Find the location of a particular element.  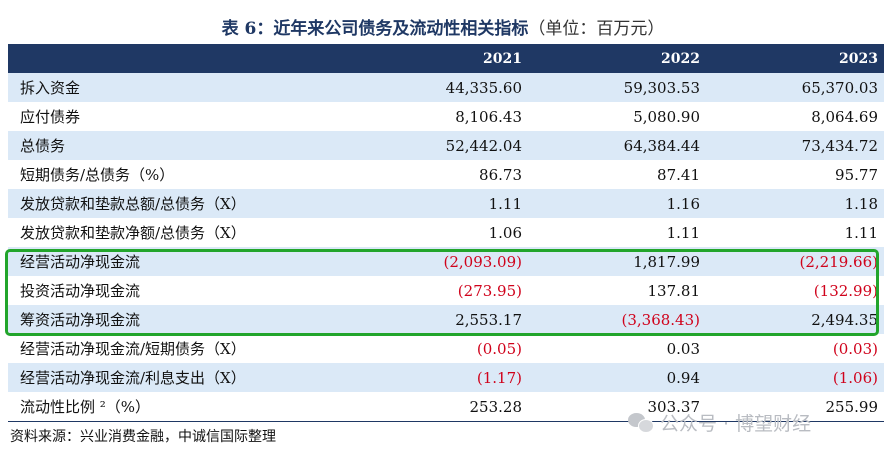

cell-2023: 73,434.72 is located at coordinates (795, 145).